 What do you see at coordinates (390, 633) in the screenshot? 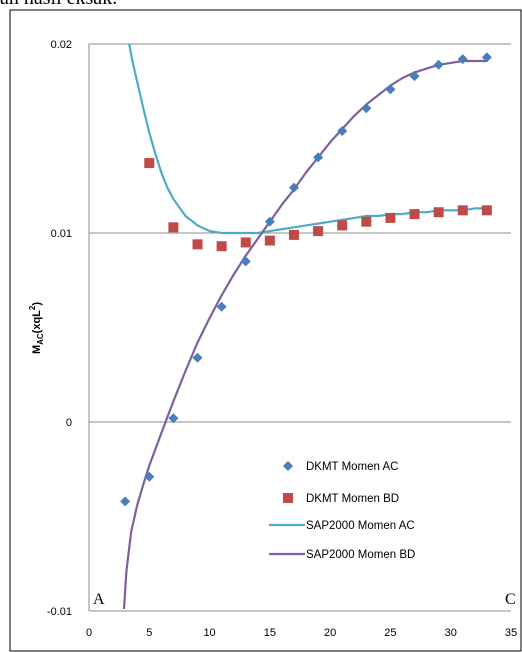
I see `x-tick-label: 25` at bounding box center [390, 633].